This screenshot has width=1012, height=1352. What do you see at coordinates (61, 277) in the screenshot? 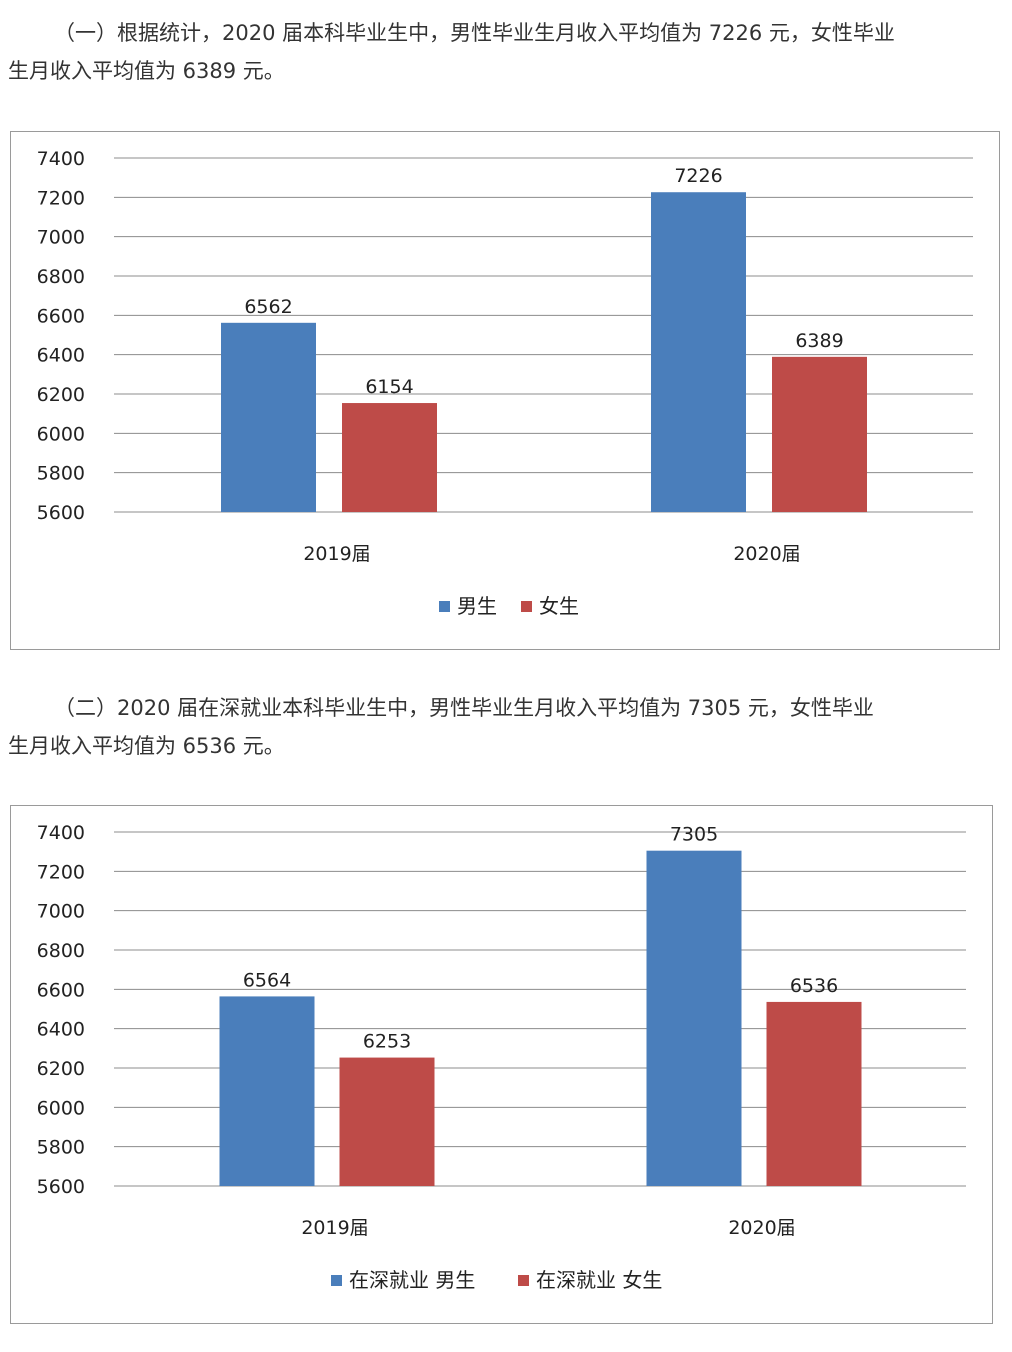
I see `chart-1-y-tick-label: 6800` at bounding box center [61, 277].